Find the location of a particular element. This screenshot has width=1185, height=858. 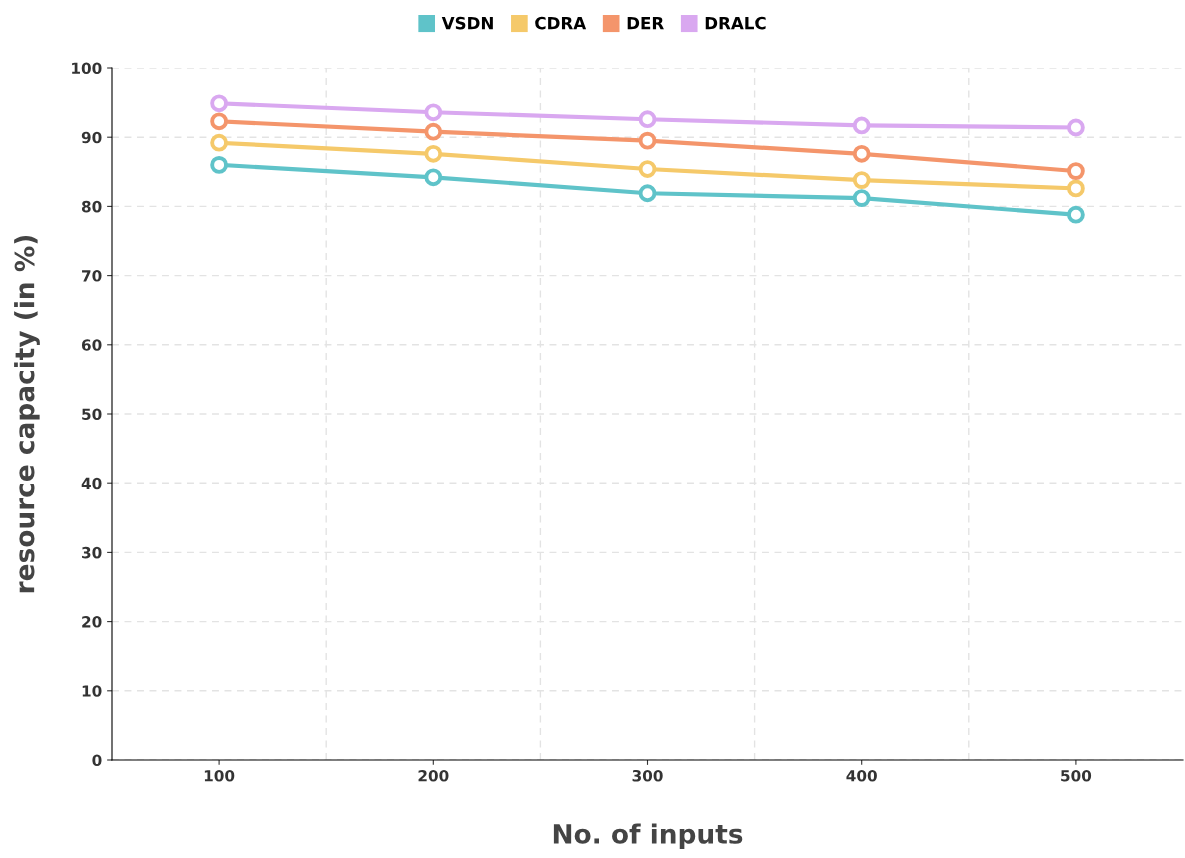

y-tick-label: 90 is located at coordinates (91, 137).